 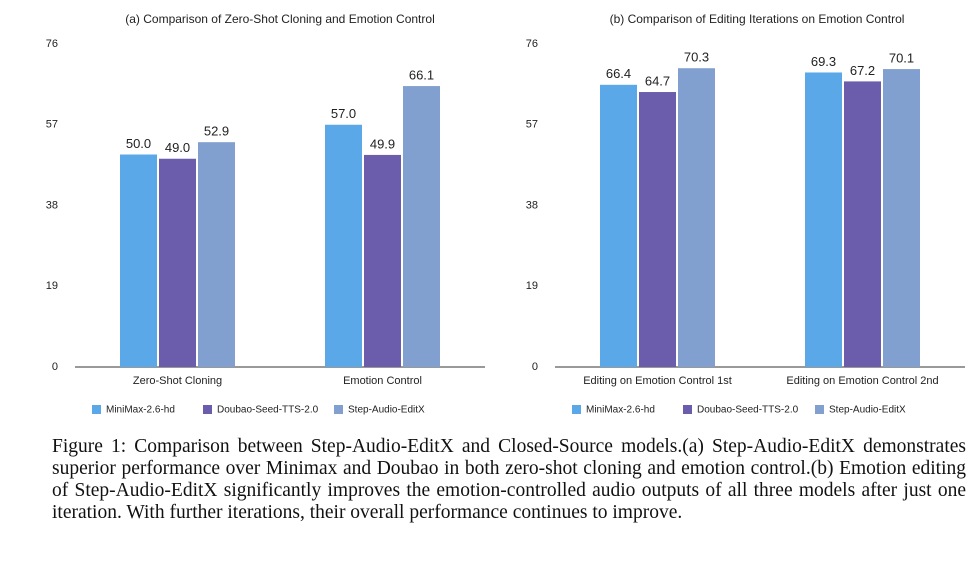 What do you see at coordinates (657, 80) in the screenshot?
I see `value-label: 64.7` at bounding box center [657, 80].